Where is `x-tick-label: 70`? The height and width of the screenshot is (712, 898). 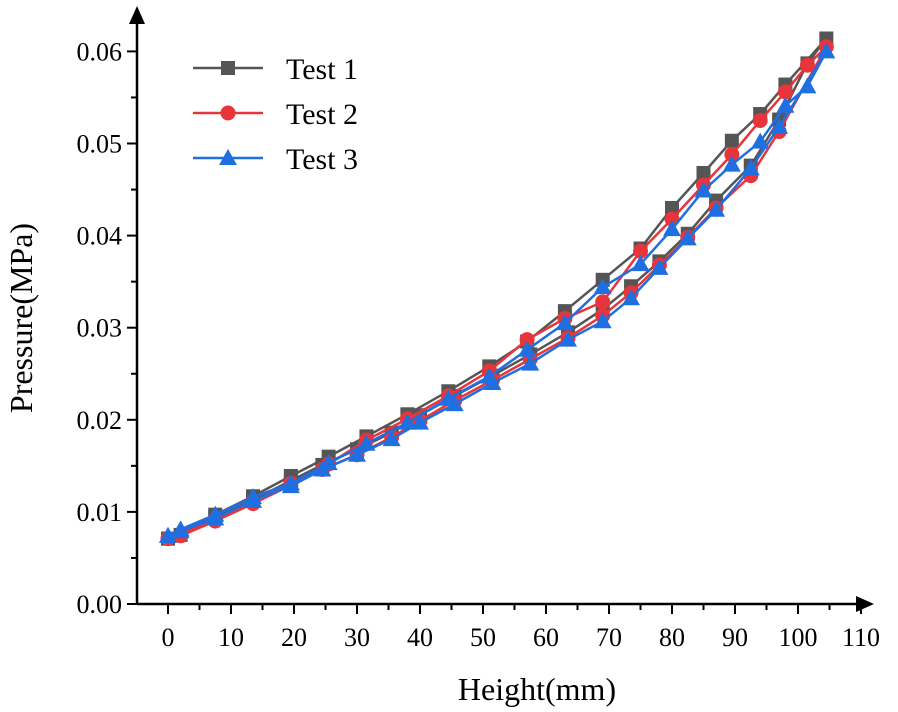
x-tick-label: 70 is located at coordinates (609, 637).